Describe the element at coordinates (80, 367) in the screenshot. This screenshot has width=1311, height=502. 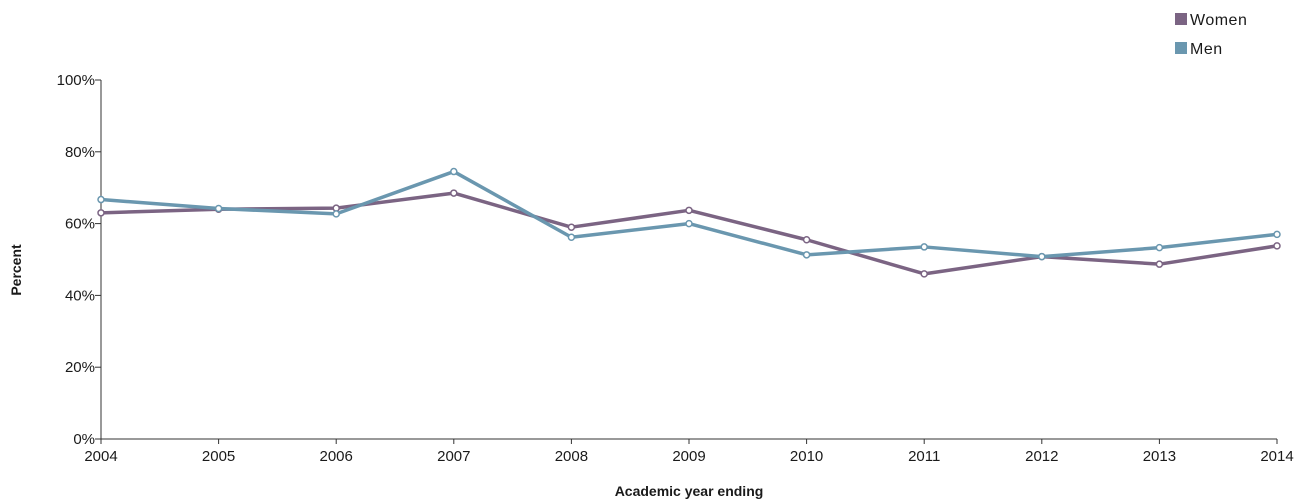
I see `y-tick-label: 20%` at that location.